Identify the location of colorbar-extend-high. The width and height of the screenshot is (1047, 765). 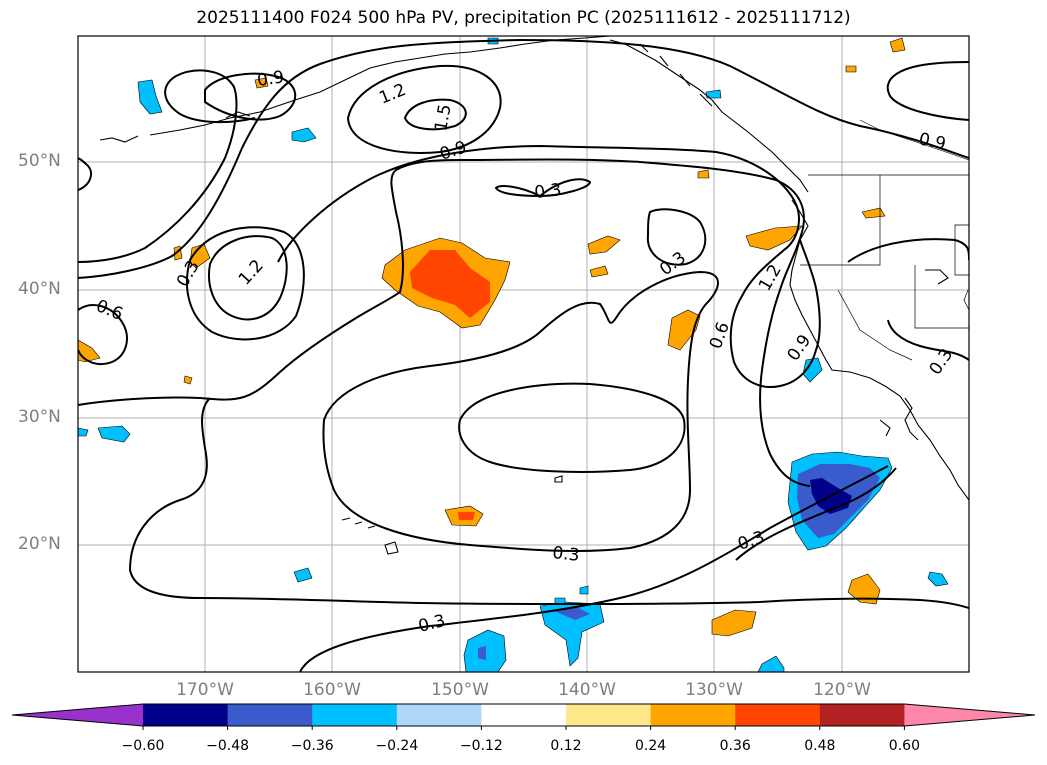
(969, 715).